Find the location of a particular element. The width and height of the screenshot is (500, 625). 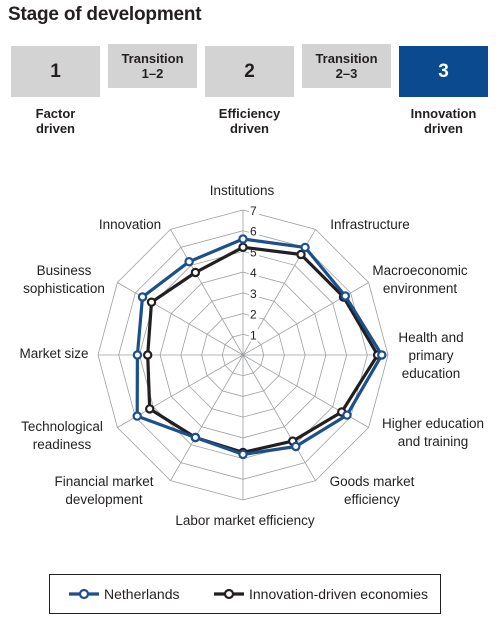

category-label: Higher education and training is located at coordinates (433, 432).